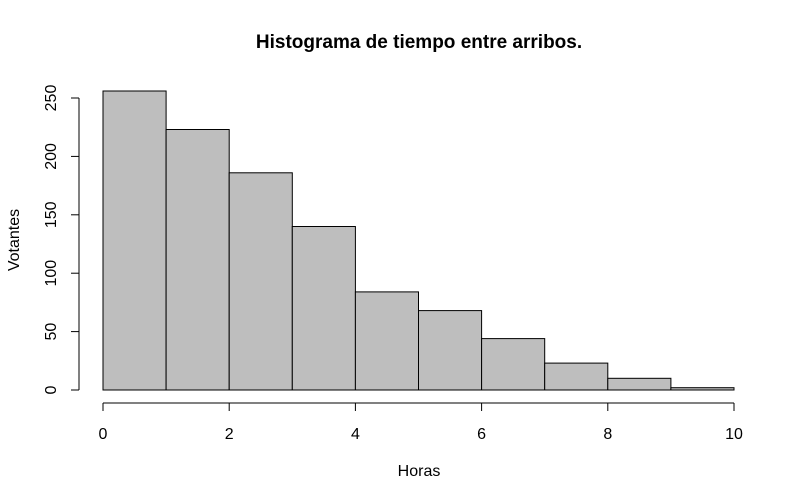 The image size is (800, 500). I want to click on y-tick-label-0: 0, so click(51, 389).